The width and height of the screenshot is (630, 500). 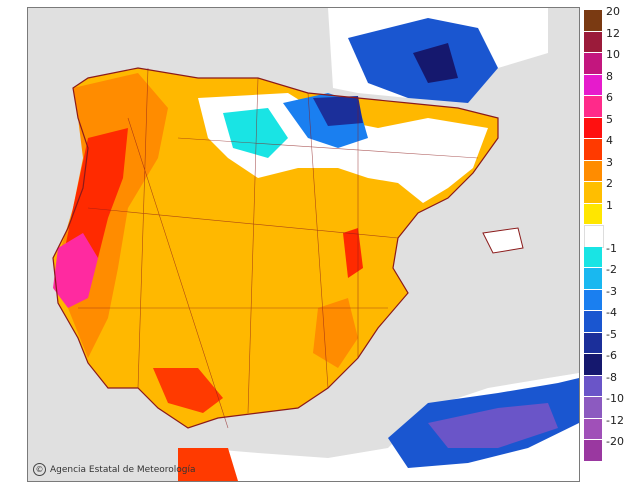 What do you see at coordinates (611, 334) in the screenshot?
I see `legend-label: -5` at bounding box center [611, 334].